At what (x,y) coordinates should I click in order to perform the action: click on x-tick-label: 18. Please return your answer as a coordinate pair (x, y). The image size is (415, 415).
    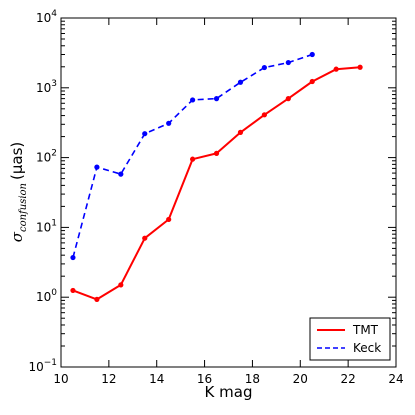
    Looking at the image, I should click on (252, 379).